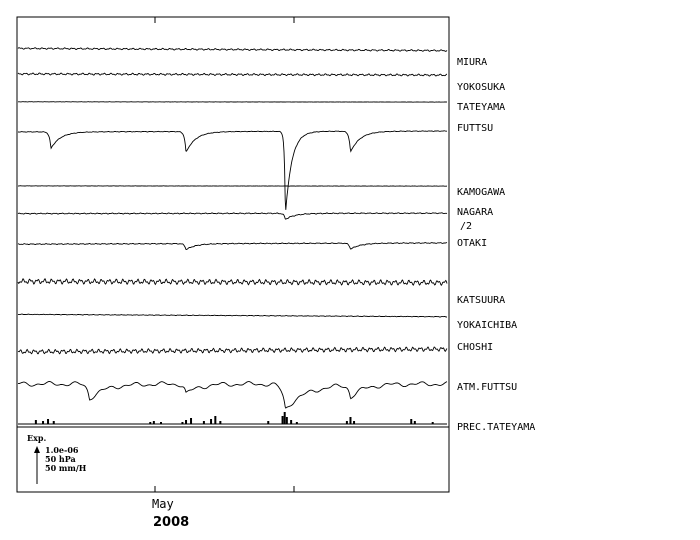  What do you see at coordinates (475, 212) in the screenshot?
I see `series-label: NAGARA` at bounding box center [475, 212].